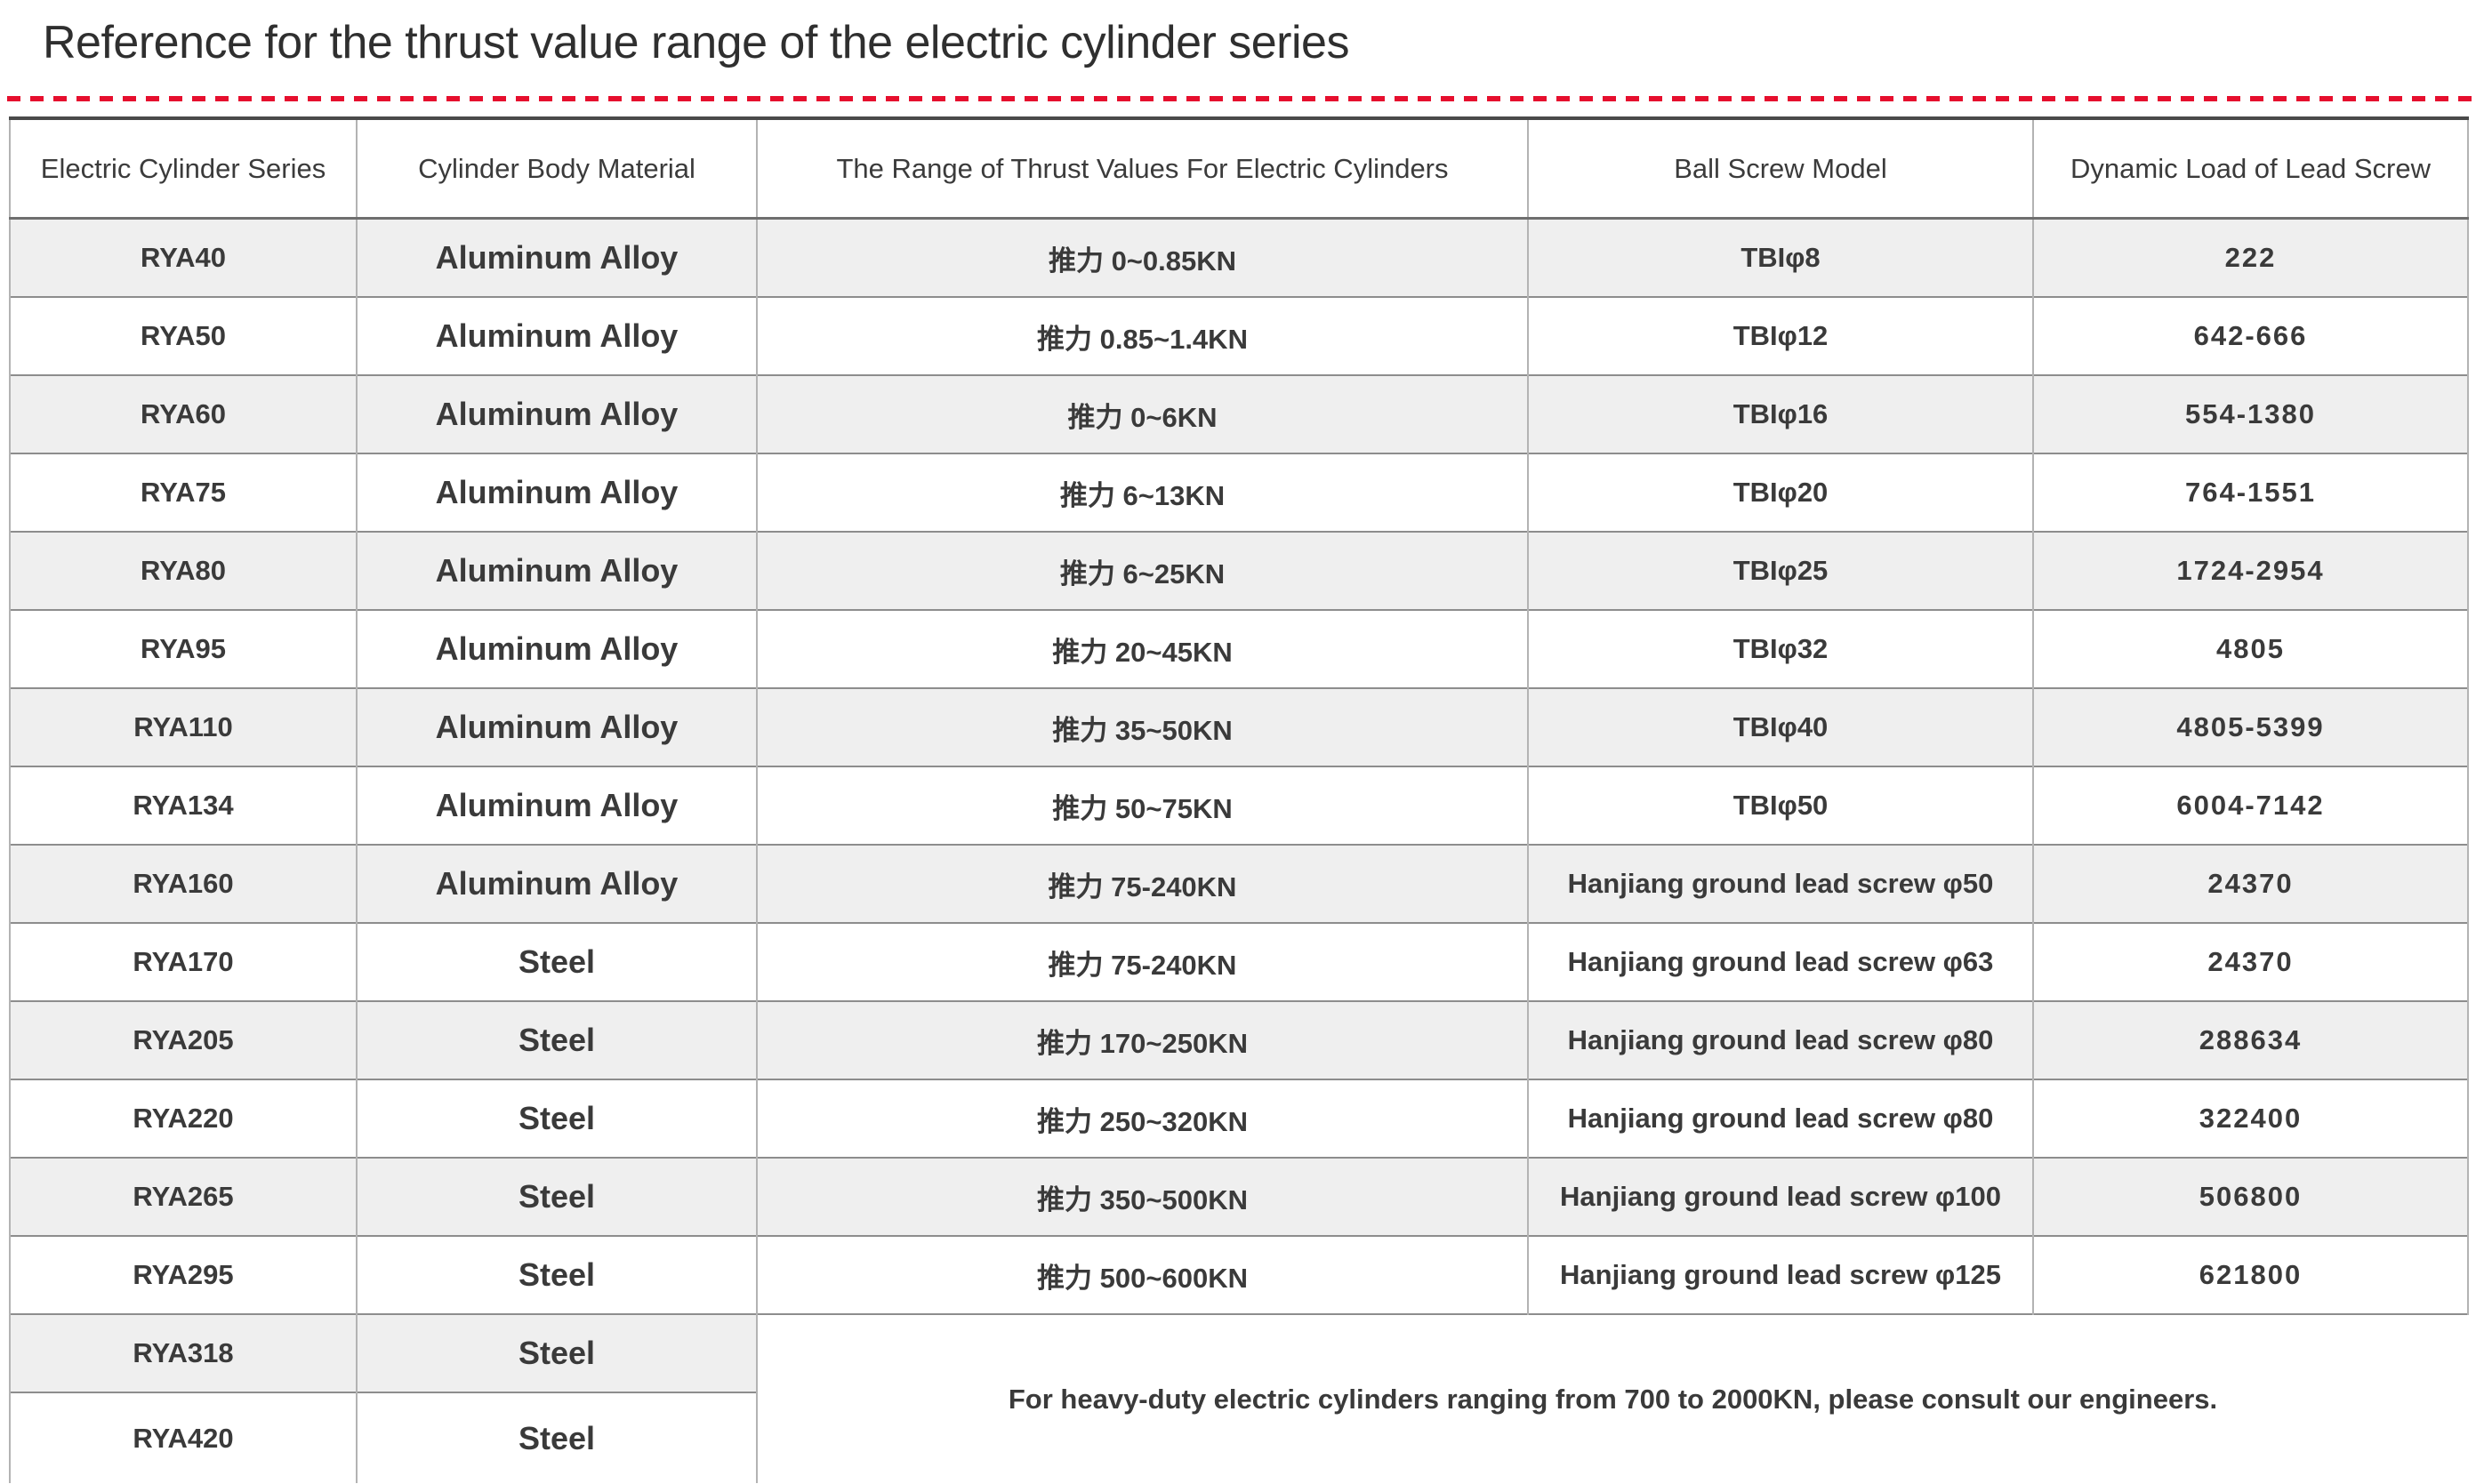  I want to click on thrust-cell: 推力 350~500KN, so click(1142, 1196).